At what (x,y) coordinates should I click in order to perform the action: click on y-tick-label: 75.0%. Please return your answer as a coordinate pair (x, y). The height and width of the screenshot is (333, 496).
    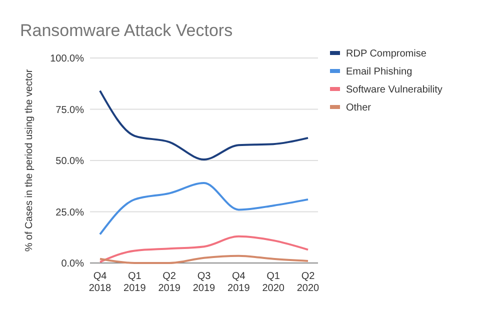
    Looking at the image, I should click on (70, 110).